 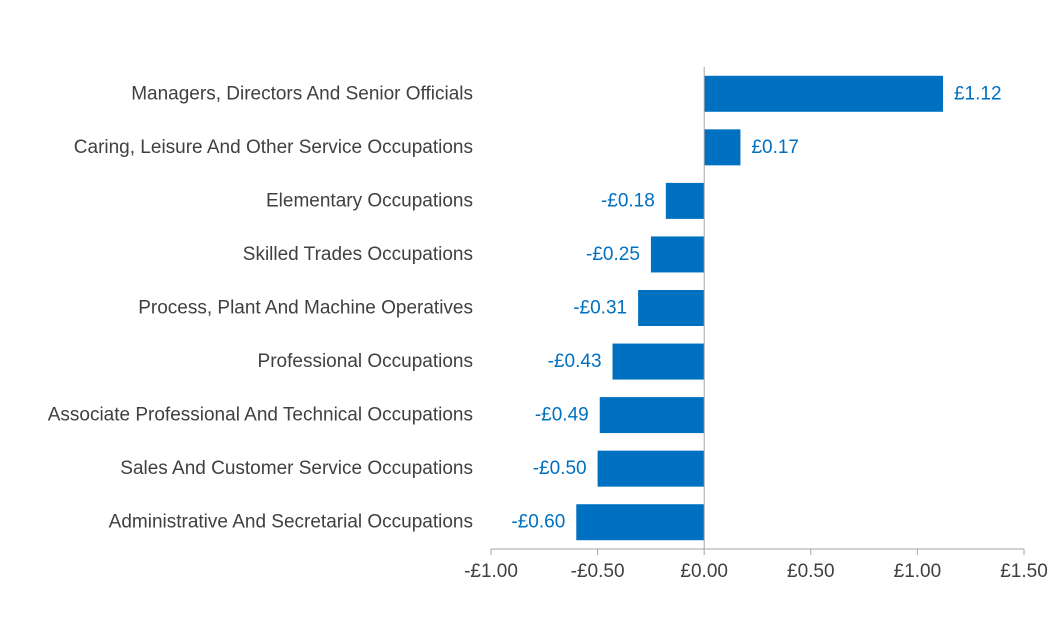 I want to click on x-tick-label: -£1.00, so click(x=491, y=571).